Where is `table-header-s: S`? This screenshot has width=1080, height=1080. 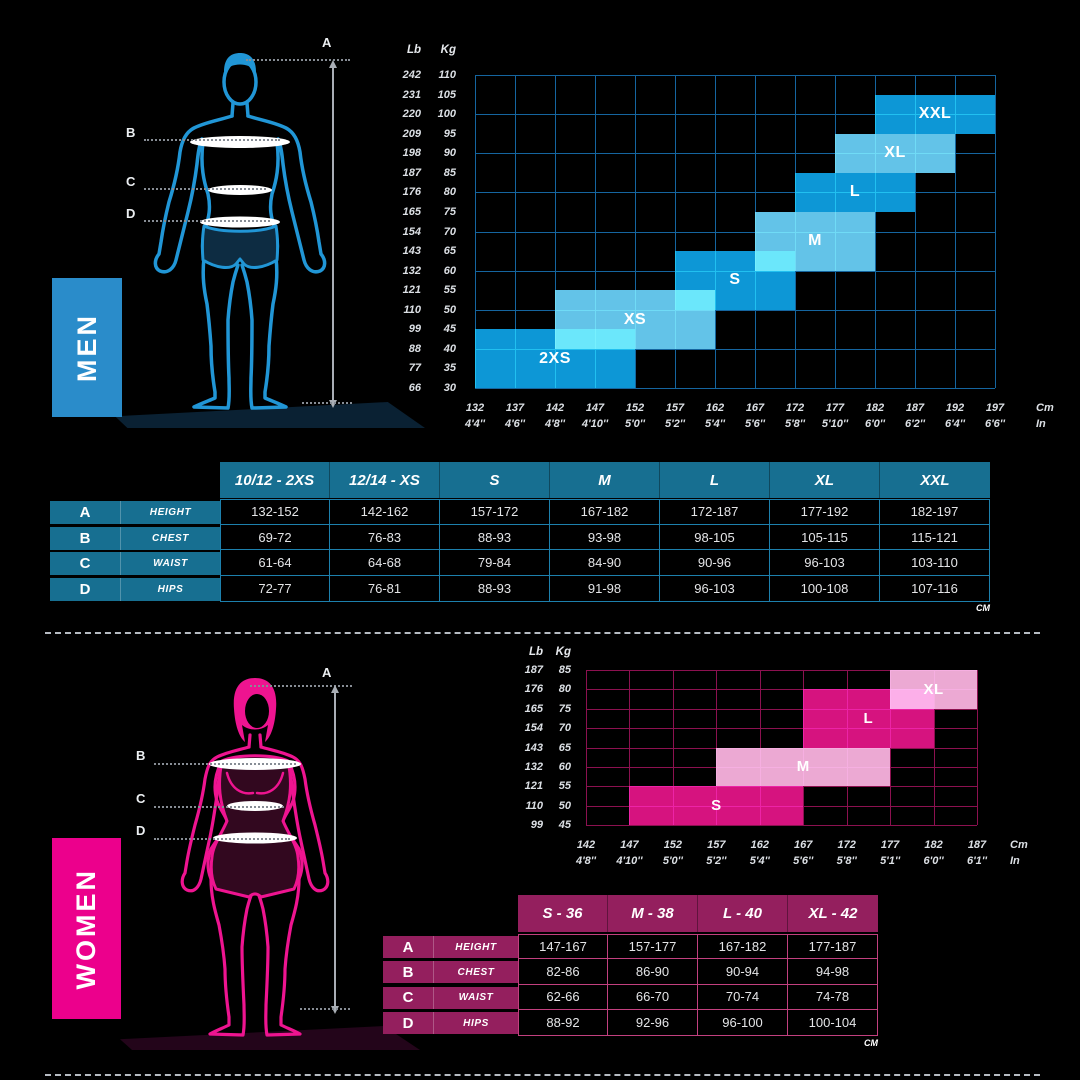 table-header-s: S is located at coordinates (495, 480).